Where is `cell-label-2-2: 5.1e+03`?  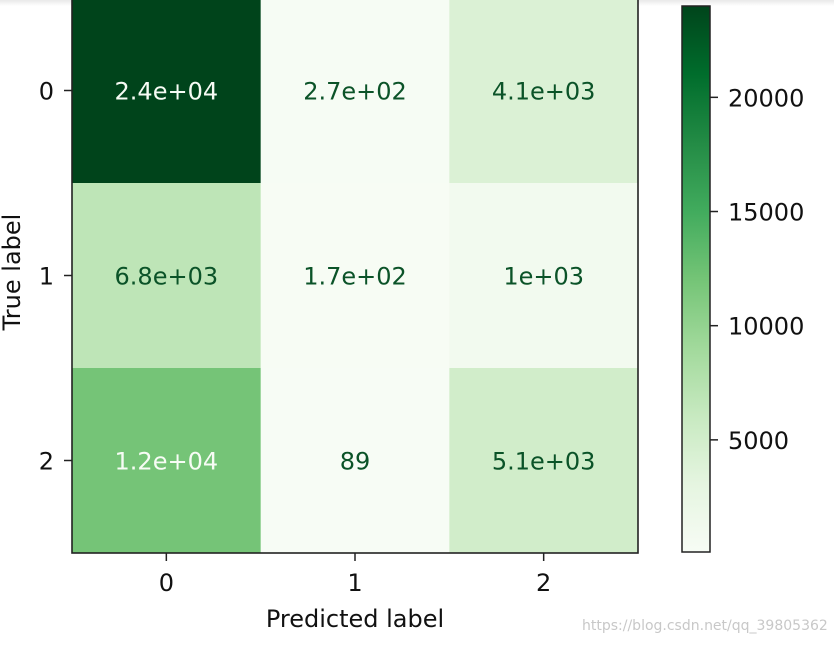
cell-label-2-2: 5.1e+03 is located at coordinates (544, 462).